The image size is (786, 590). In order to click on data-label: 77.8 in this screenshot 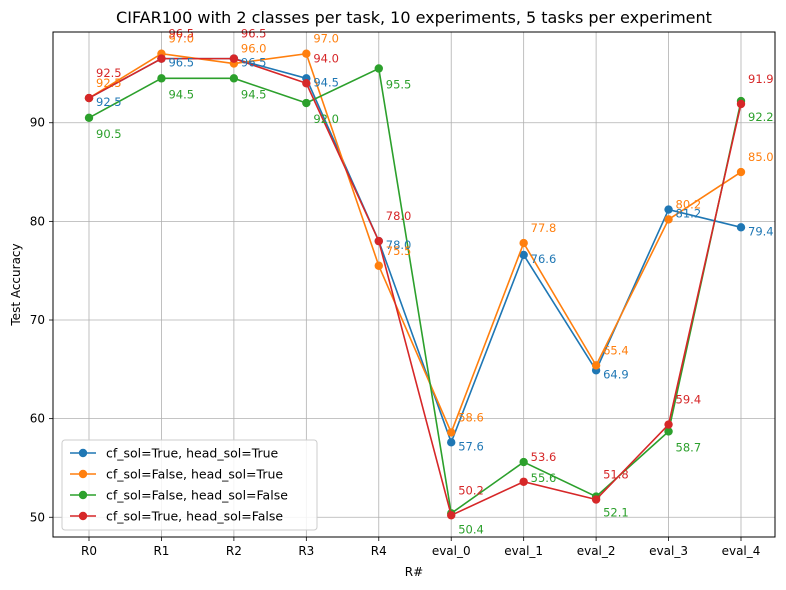, I will do `click(544, 228)`.